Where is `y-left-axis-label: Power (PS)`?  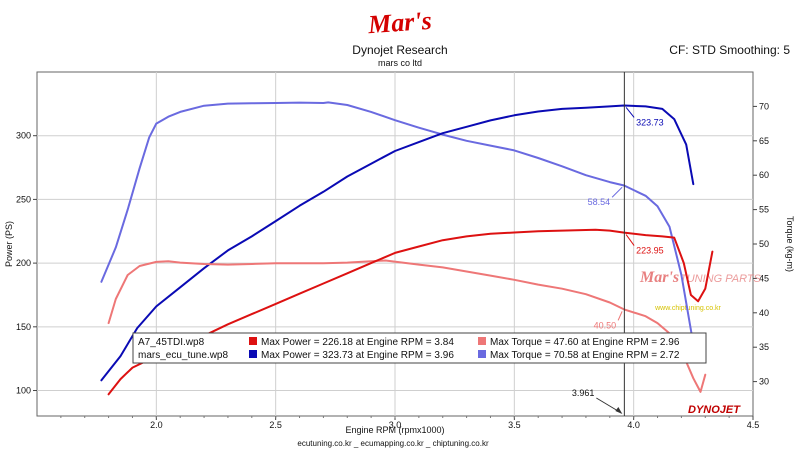
y-left-axis-label: Power (PS) is located at coordinates (9, 244).